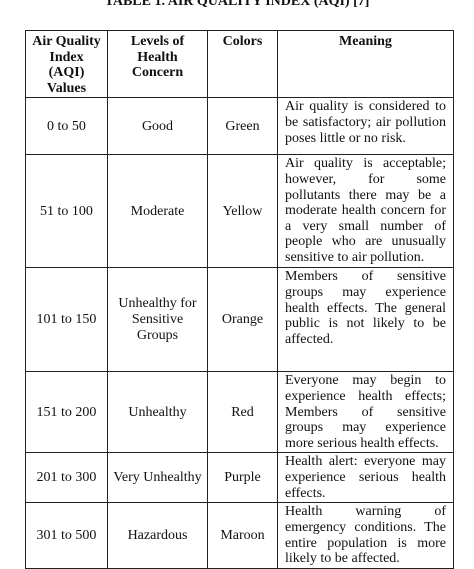  Describe the element at coordinates (157, 64) in the screenshot. I see `header-cell: Levels of Health Concern` at that location.